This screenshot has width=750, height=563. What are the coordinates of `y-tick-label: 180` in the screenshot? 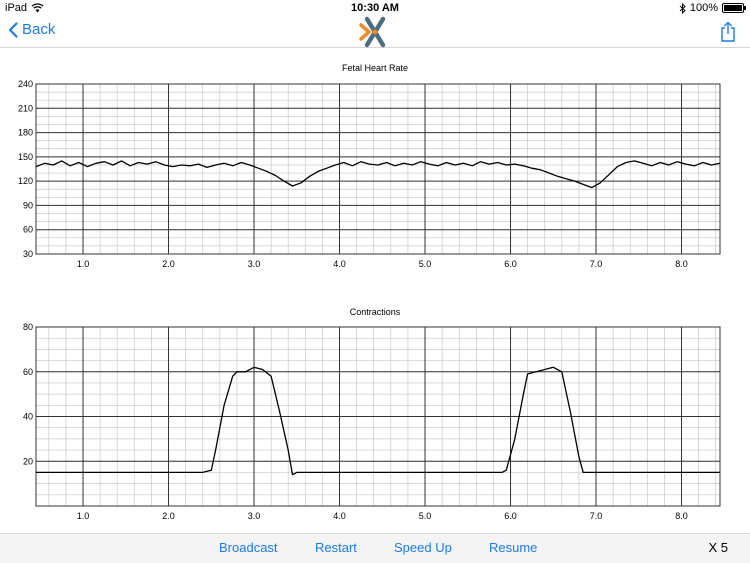 It's located at (25, 133).